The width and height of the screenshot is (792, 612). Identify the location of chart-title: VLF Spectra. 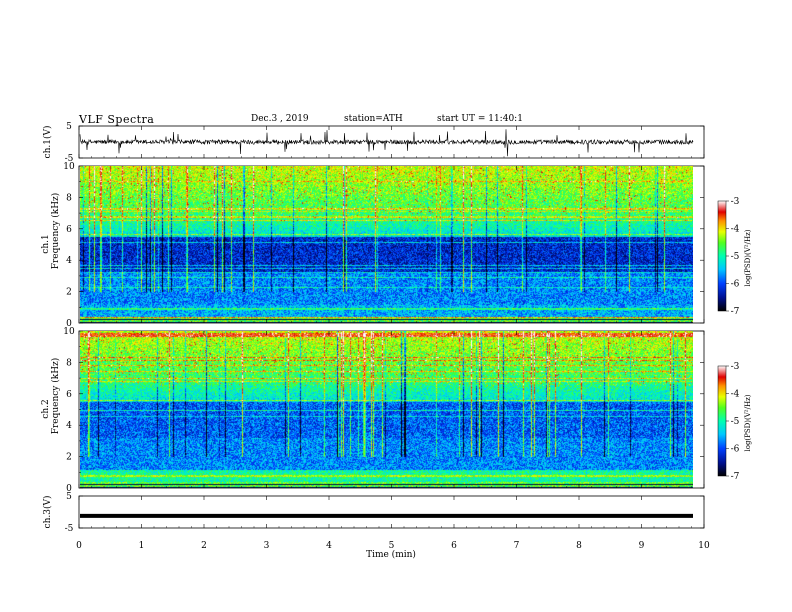
(117, 119).